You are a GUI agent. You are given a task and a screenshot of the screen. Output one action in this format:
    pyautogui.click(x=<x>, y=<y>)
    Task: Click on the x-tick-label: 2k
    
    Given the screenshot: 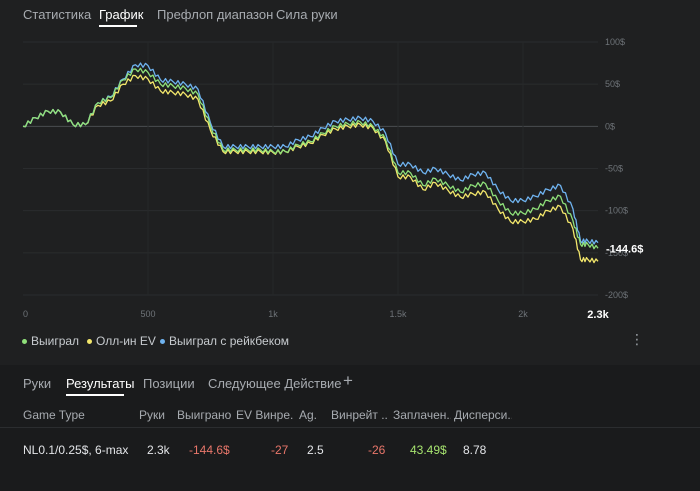 What is the action you would take?
    pyautogui.click(x=523, y=314)
    